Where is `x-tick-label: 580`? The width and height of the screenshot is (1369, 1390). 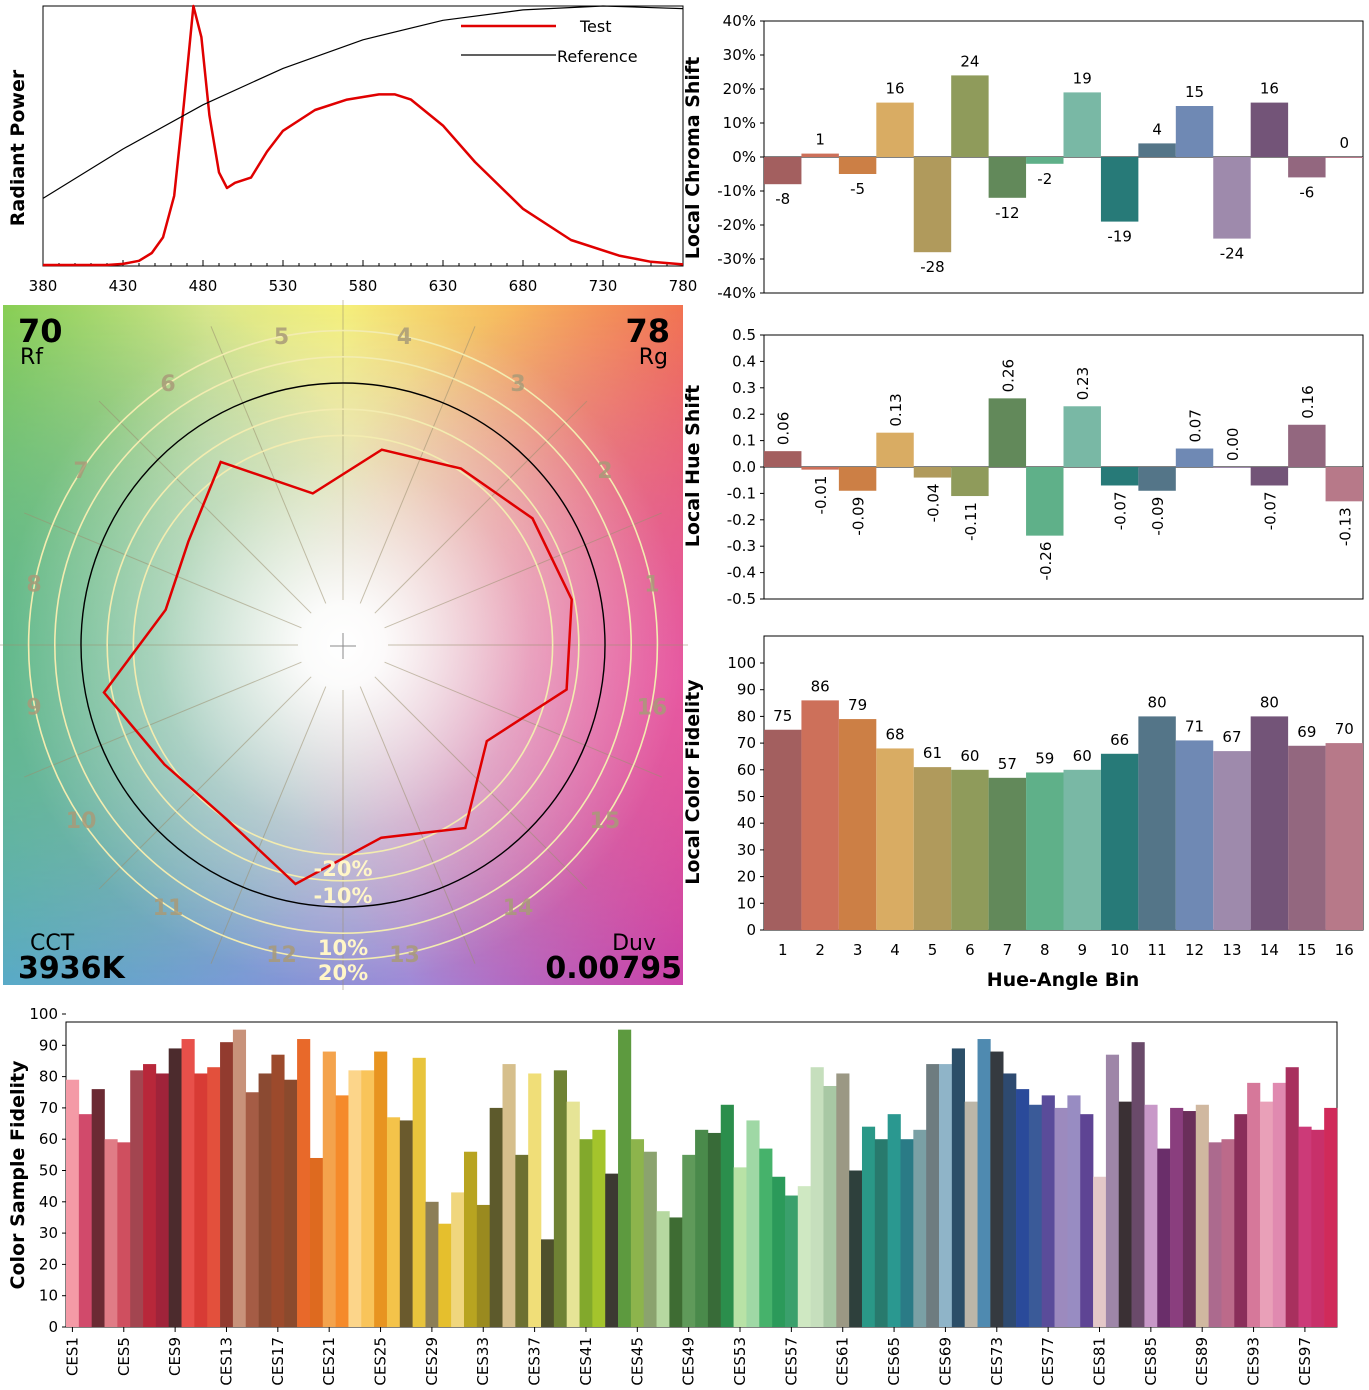
x-tick-label: 580 is located at coordinates (363, 286).